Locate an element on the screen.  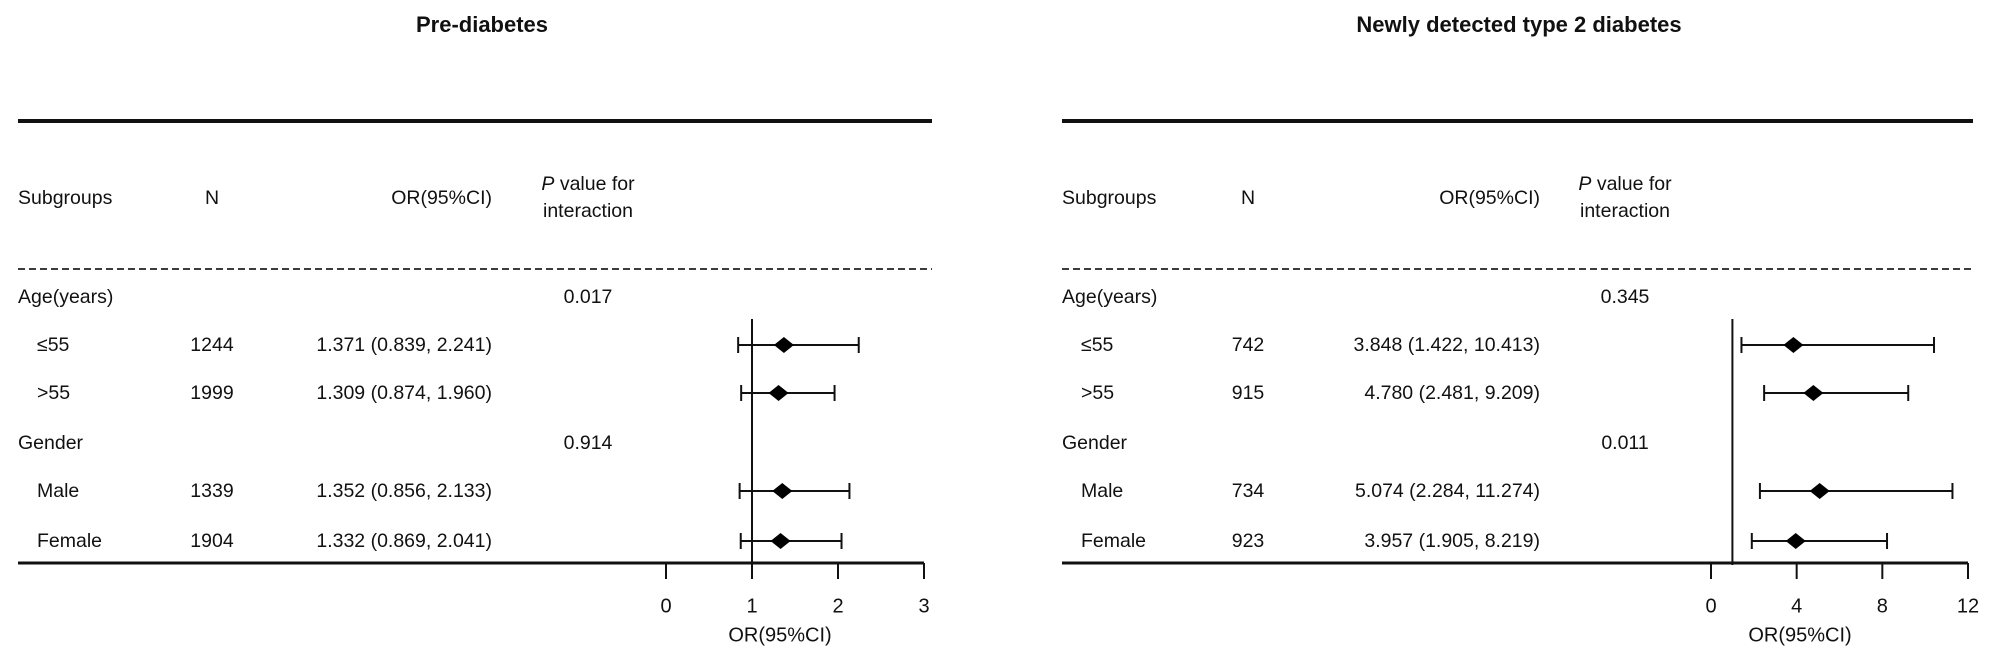
row-or-ci-text: 5.074 (2.284, 11.274) is located at coordinates (1447, 490).